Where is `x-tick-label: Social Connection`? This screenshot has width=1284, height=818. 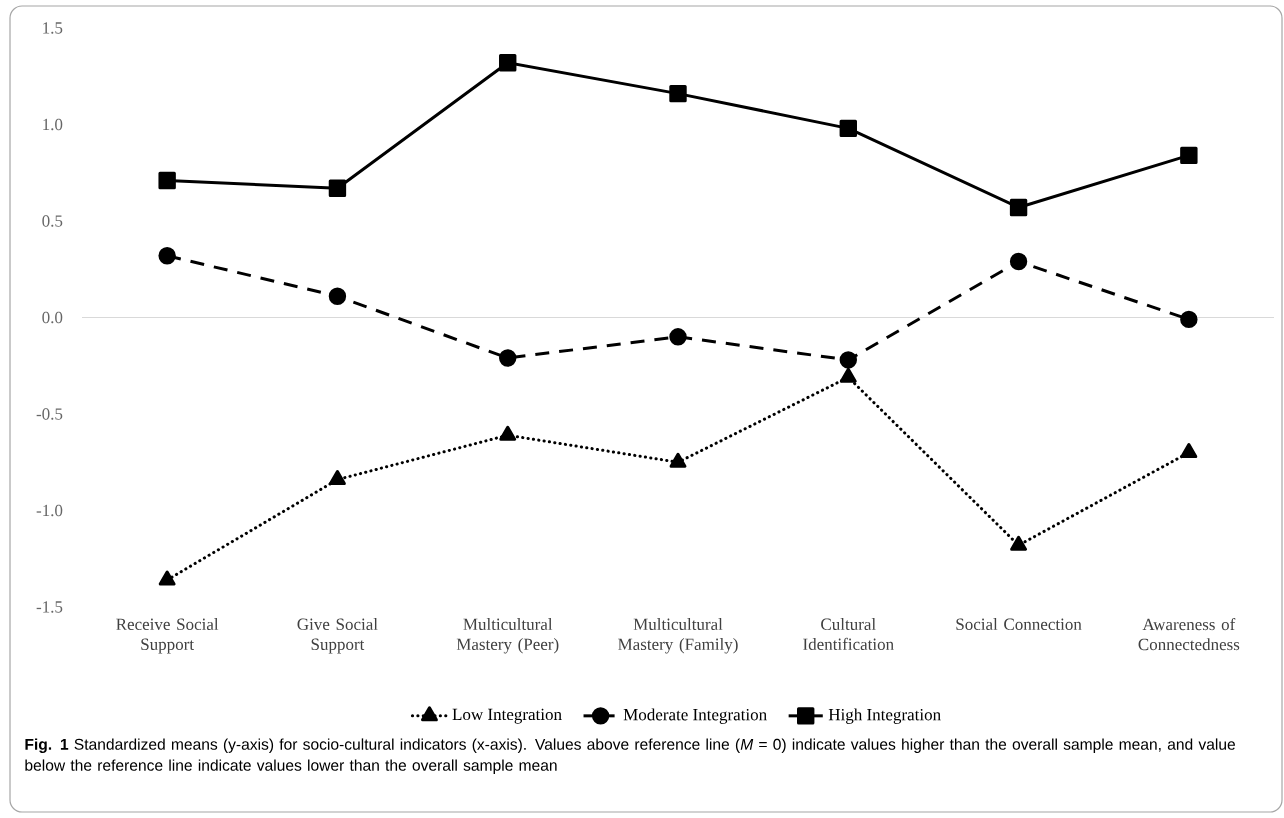 x-tick-label: Social Connection is located at coordinates (1019, 624).